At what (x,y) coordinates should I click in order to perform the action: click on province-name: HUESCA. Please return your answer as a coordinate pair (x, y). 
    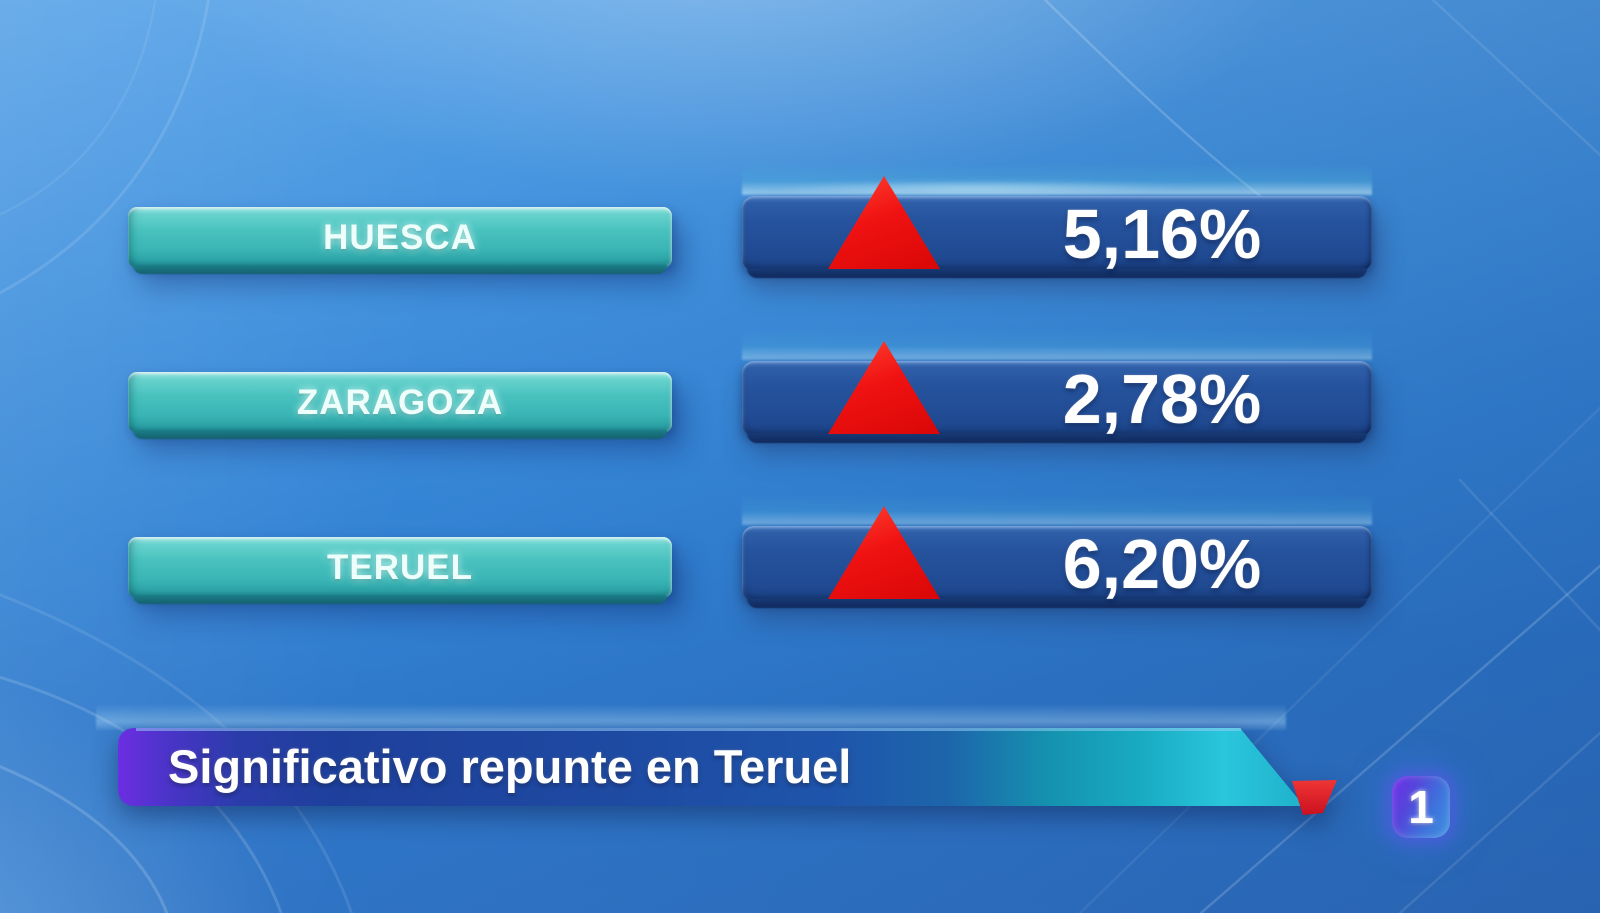
    Looking at the image, I should click on (400, 237).